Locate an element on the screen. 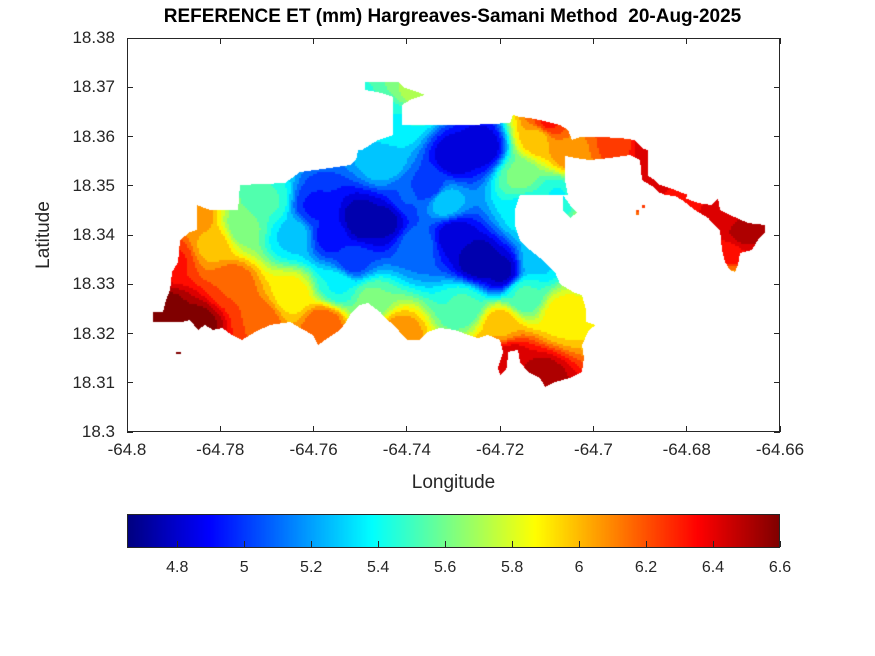 This screenshot has width=875, height=656. colorbar-gradient is located at coordinates (453, 531).